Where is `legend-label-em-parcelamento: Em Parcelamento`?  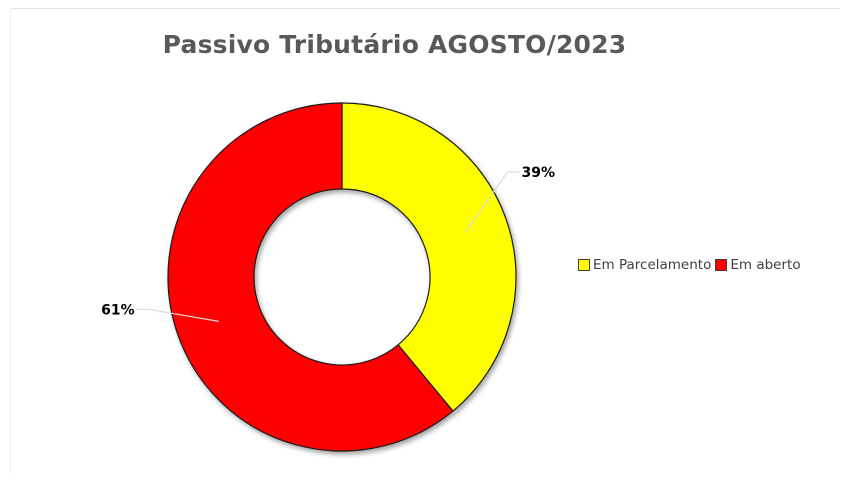 legend-label-em-parcelamento: Em Parcelamento is located at coordinates (652, 265).